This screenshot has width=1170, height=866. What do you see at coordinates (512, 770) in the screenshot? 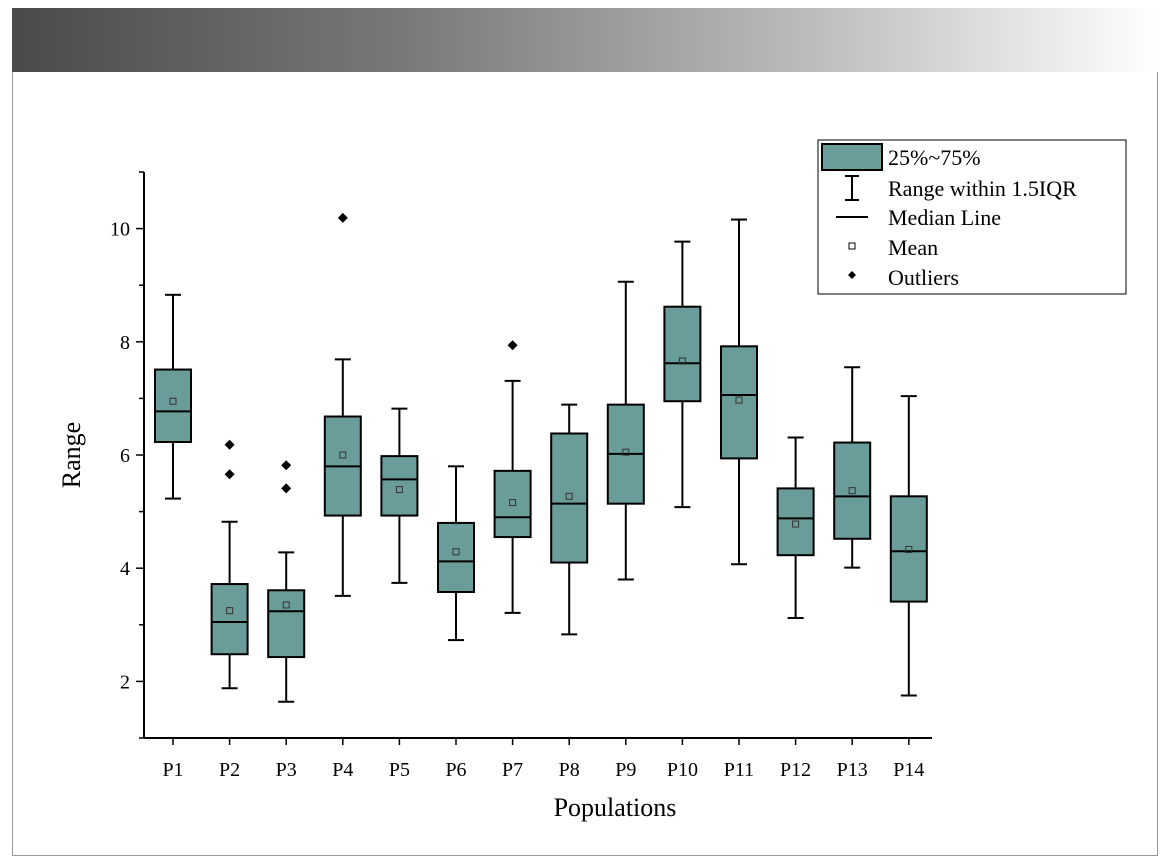
I see `x-tick-label: P7` at bounding box center [512, 770].